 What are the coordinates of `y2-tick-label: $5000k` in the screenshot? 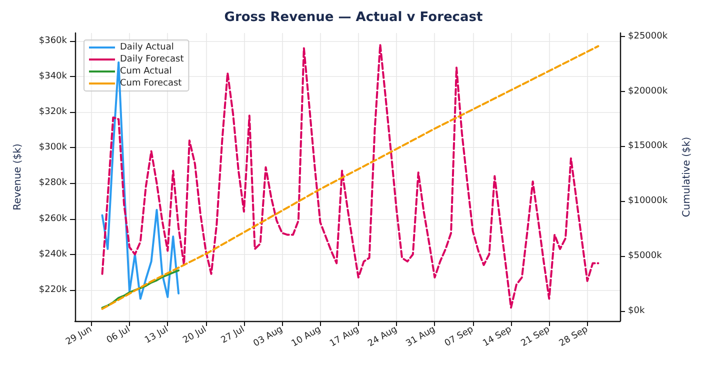 It's located at (645, 256).